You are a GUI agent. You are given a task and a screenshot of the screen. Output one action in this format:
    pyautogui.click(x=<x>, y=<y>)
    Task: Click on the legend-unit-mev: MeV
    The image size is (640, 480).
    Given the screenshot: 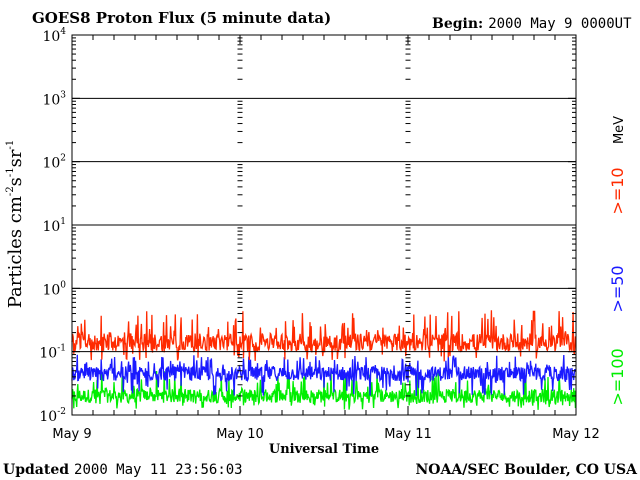 What is the action you would take?
    pyautogui.click(x=619, y=130)
    